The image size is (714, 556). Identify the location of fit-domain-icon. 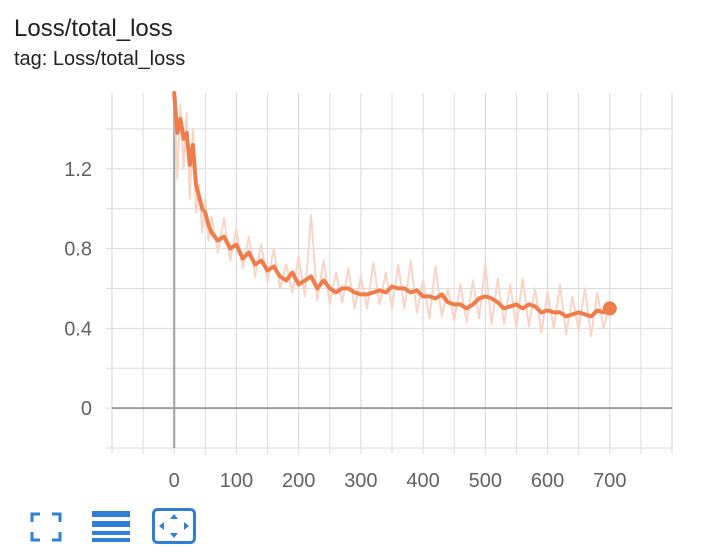
(174, 526).